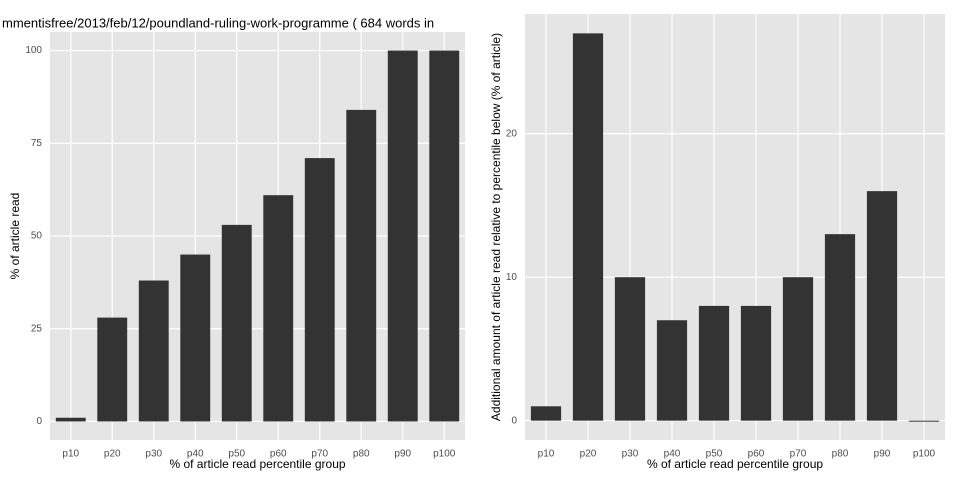  Describe the element at coordinates (15, 236) in the screenshot. I see `y-axis-title: % of article read` at that location.